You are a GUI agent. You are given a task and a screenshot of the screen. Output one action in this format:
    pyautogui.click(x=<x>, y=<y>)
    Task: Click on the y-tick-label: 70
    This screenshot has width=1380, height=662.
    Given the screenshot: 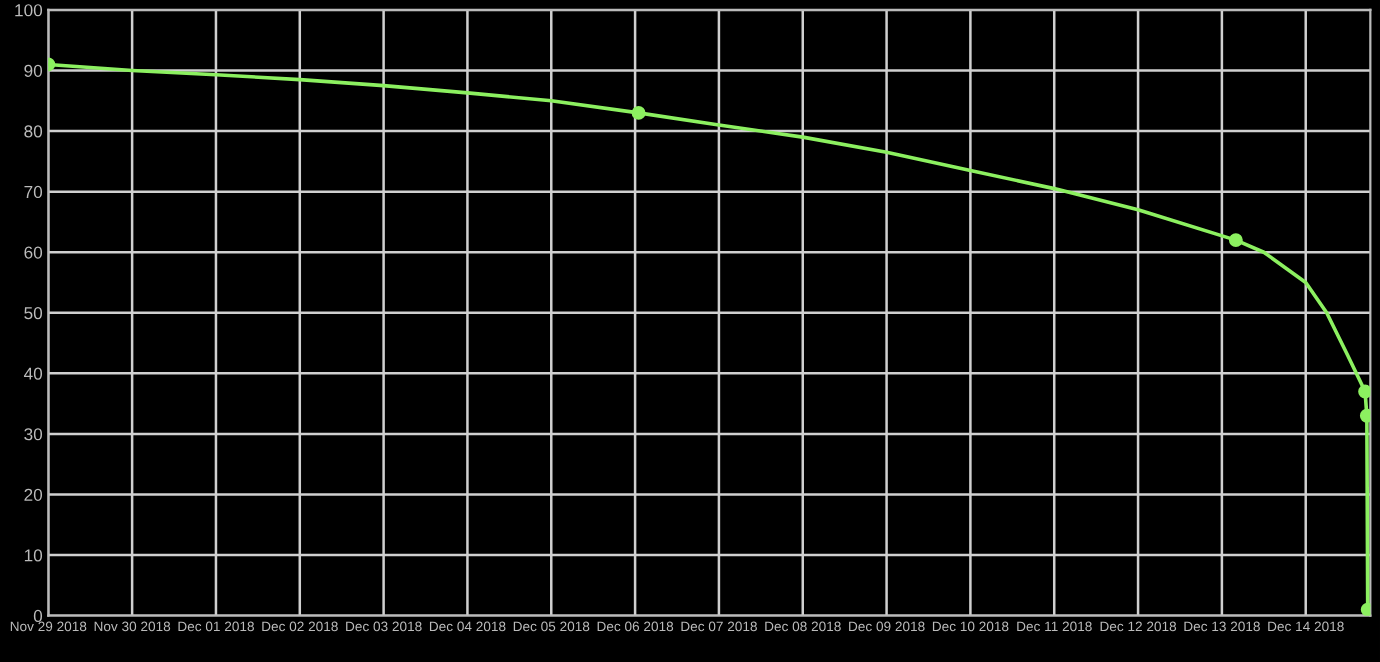 What is the action you would take?
    pyautogui.click(x=33, y=192)
    